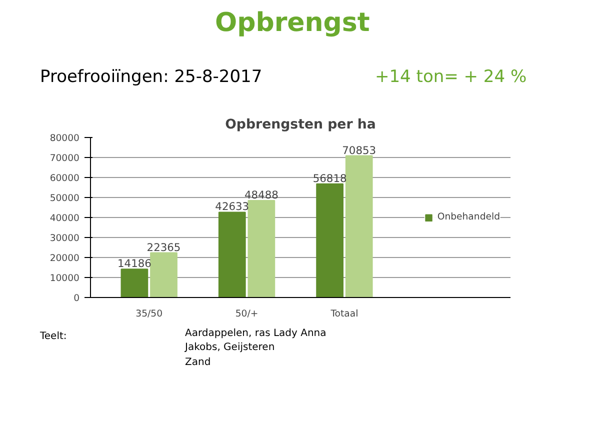 The height and width of the screenshot is (437, 600). What do you see at coordinates (163, 247) in the screenshot?
I see `data-label: 22365` at bounding box center [163, 247].